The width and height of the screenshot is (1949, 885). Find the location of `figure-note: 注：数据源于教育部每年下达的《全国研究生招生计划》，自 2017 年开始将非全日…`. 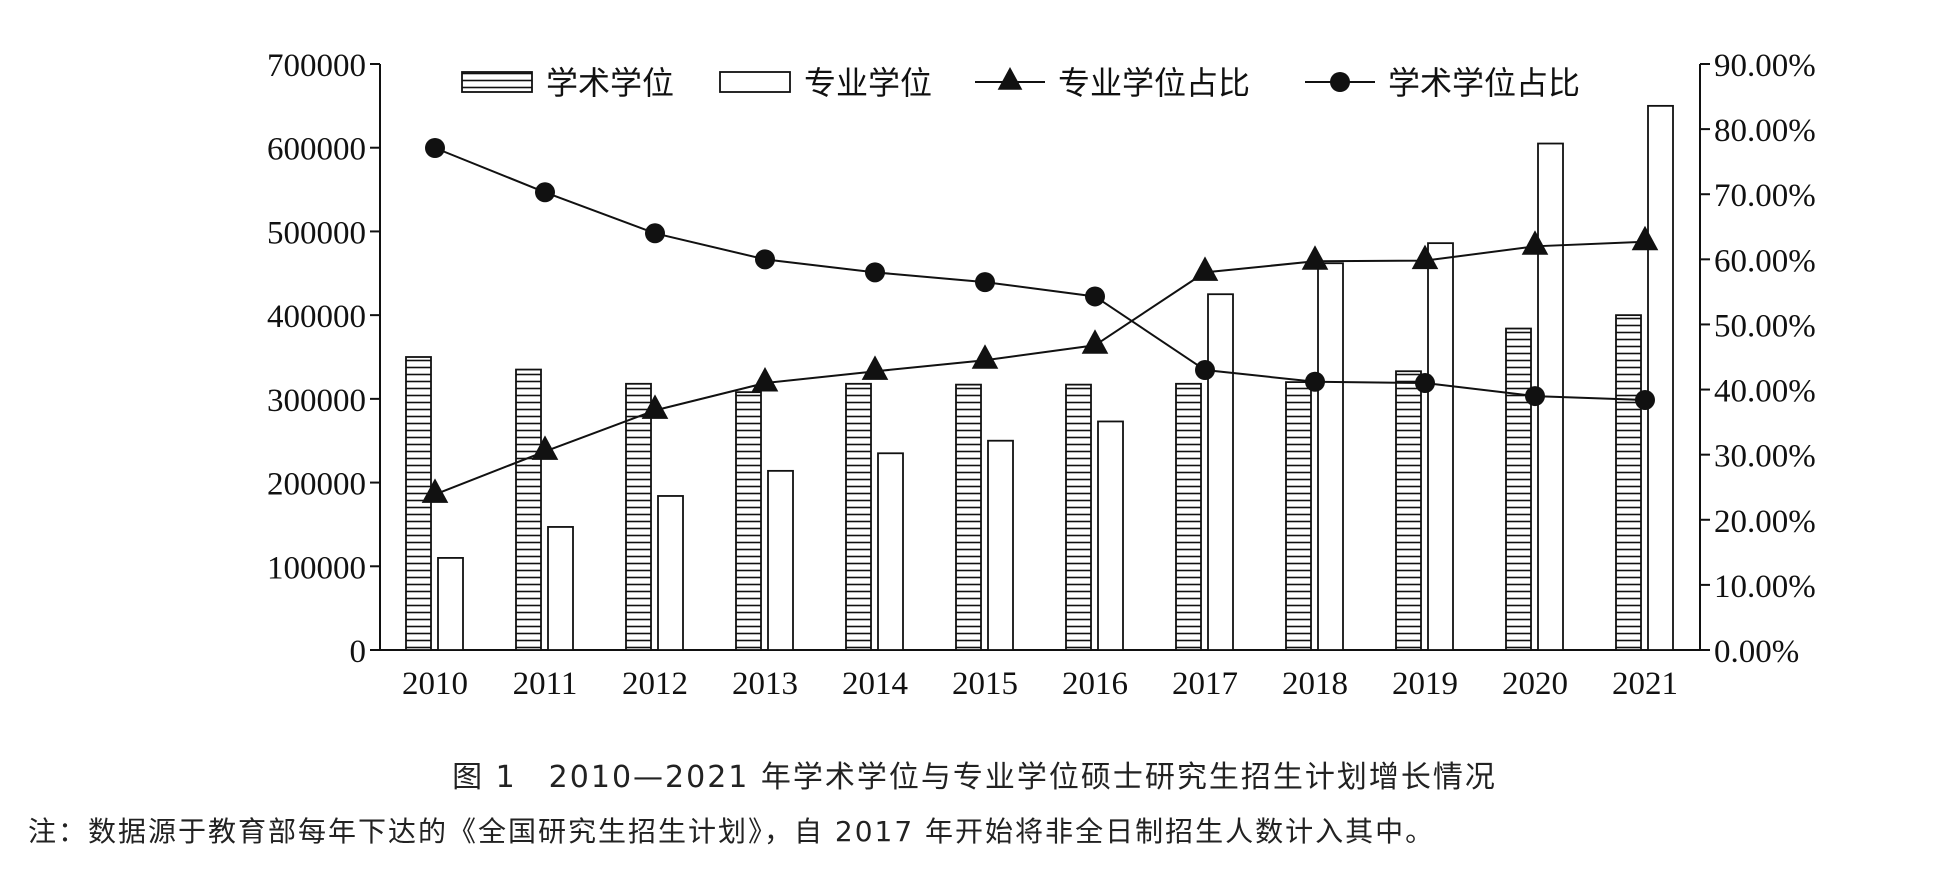

figure-note: 注：数据源于教育部每年下达的《全国研究生招生计划》，自 2017 年开始将非全日… is located at coordinates (732, 831).